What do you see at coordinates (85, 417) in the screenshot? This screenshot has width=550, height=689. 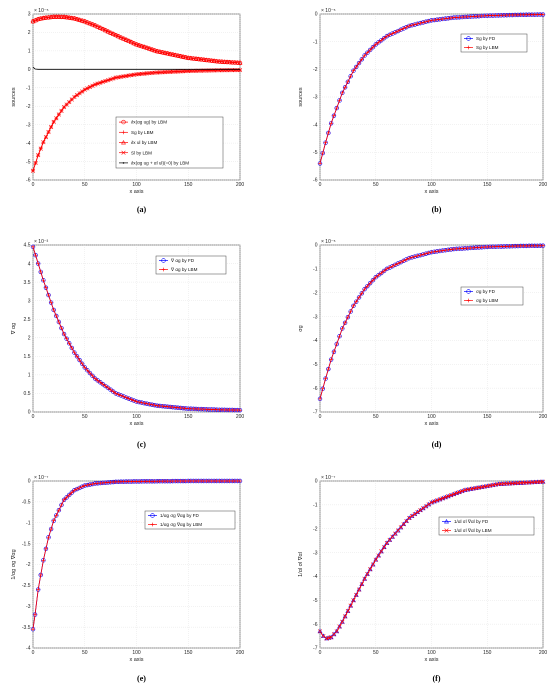 I see `x-tick-label-c: 50` at bounding box center [85, 417].